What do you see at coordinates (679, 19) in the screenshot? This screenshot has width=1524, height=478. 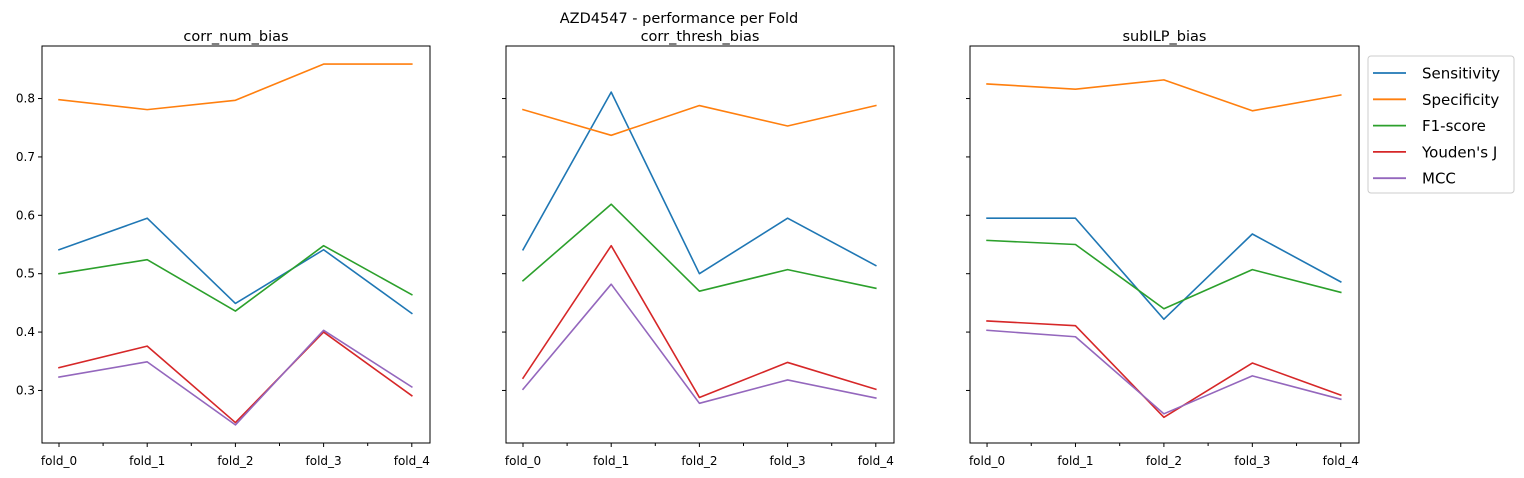 I see `figure-suptitle: AZD4547 - performance per Fold` at bounding box center [679, 19].